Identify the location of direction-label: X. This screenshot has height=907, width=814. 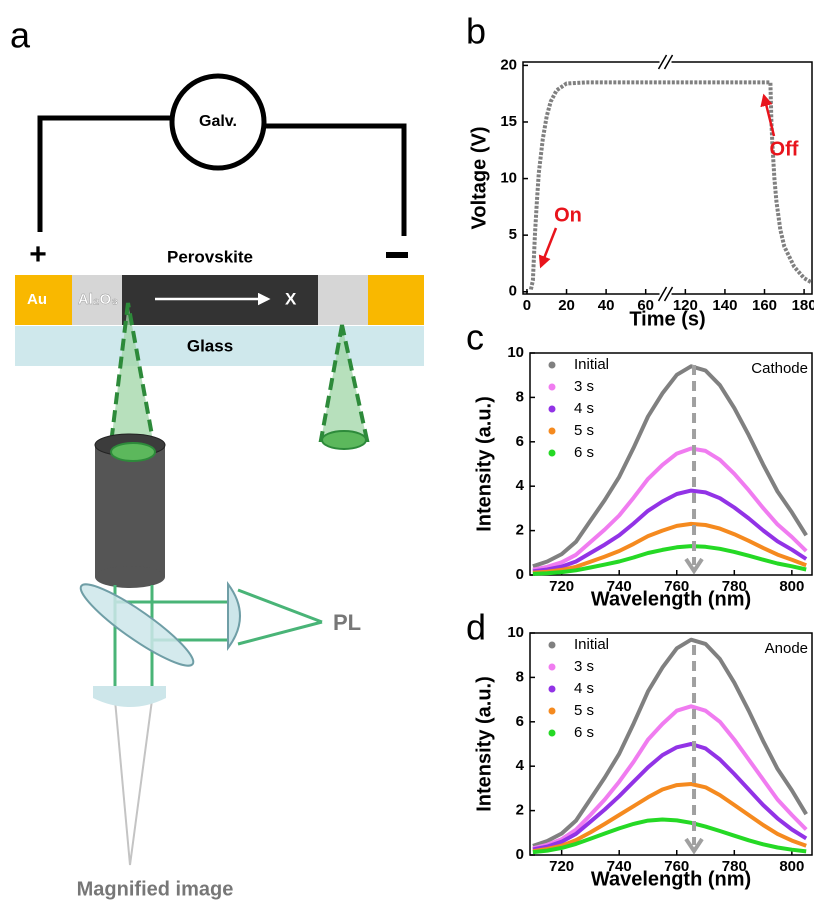
(291, 298).